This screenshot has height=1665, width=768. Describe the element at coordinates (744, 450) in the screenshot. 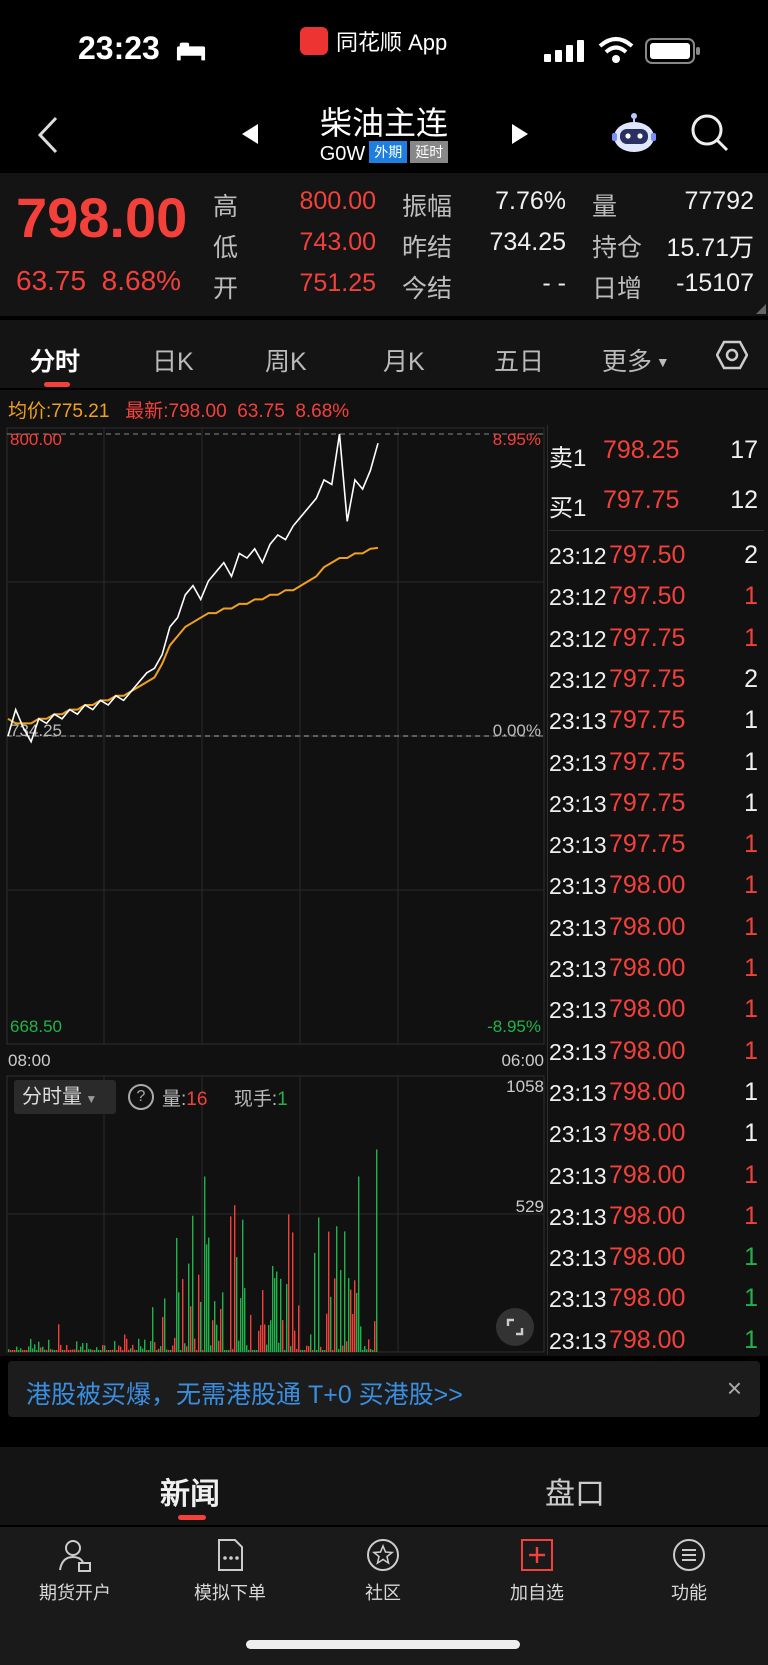

I see `ask-volume: 17` at that location.